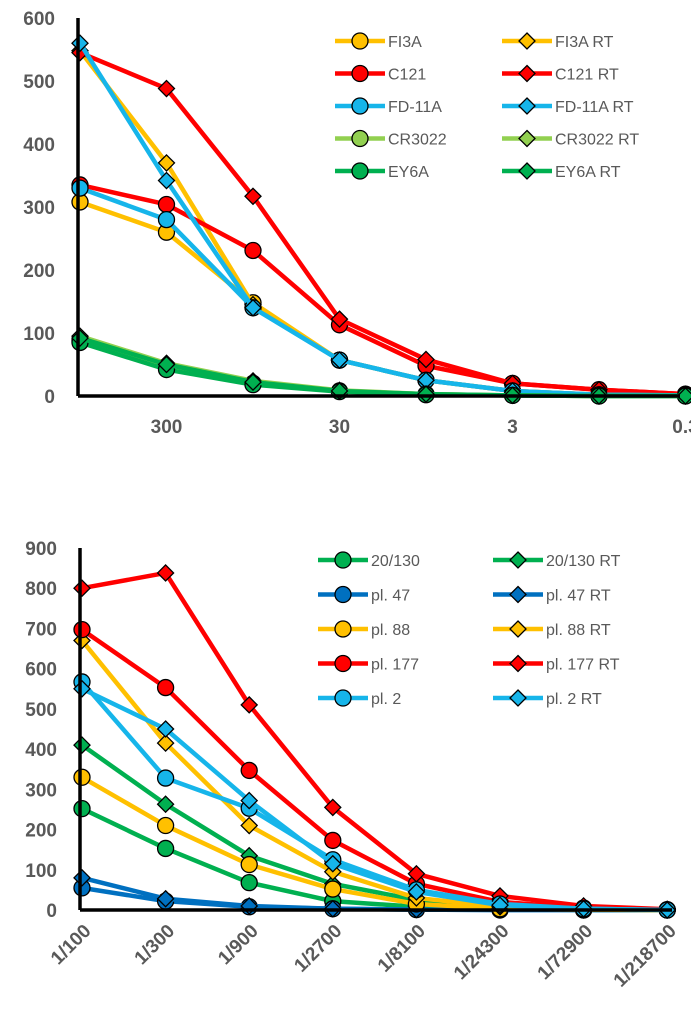  I want to click on x-tick-label: 0.3, so click(681, 427).